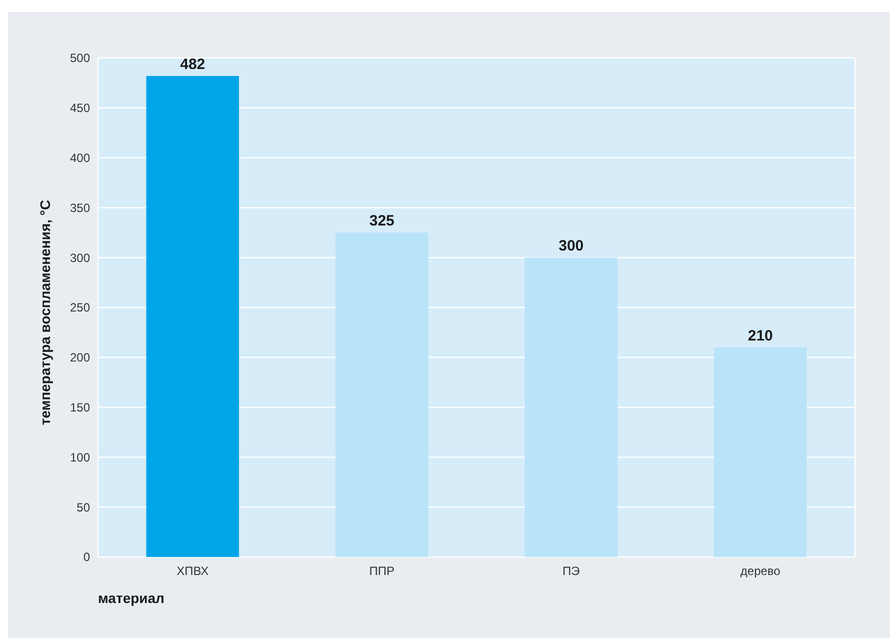 This screenshot has width=890, height=639. Describe the element at coordinates (80, 108) in the screenshot. I see `y-tick-label: 450` at that location.